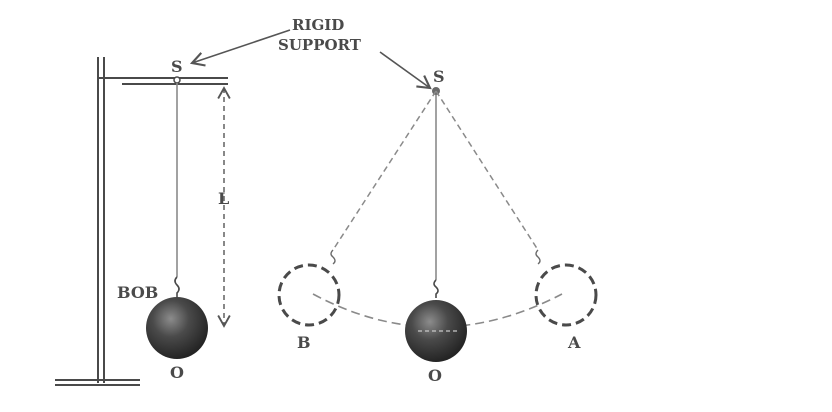 The image size is (832, 412). I want to click on bob-label: BOB, so click(137, 292).